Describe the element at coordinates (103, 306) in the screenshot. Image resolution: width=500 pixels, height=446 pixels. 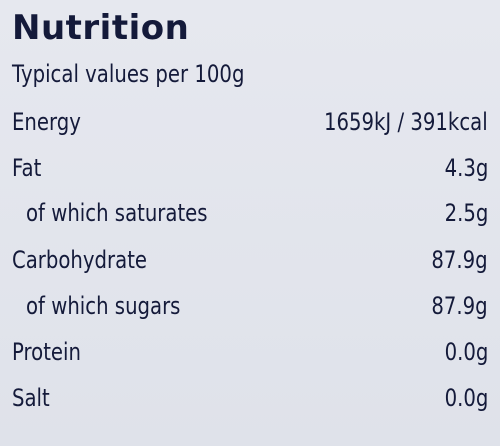
I see `nutrient-name: of which sugars` at that location.